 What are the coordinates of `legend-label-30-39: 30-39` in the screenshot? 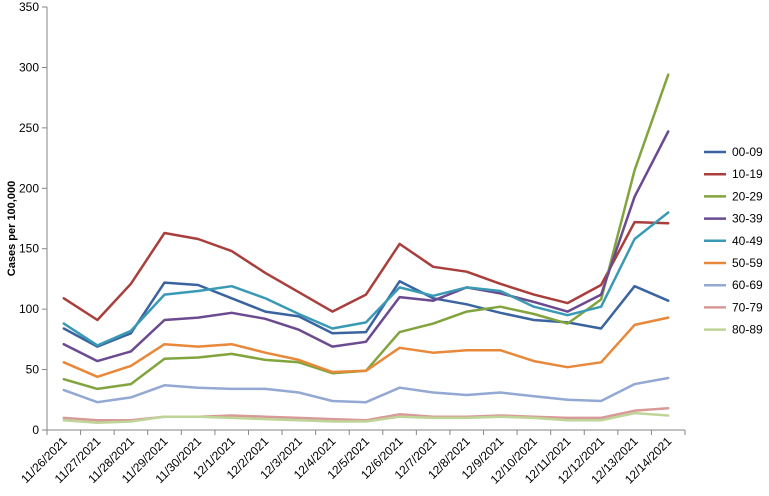 It's located at (747, 219).